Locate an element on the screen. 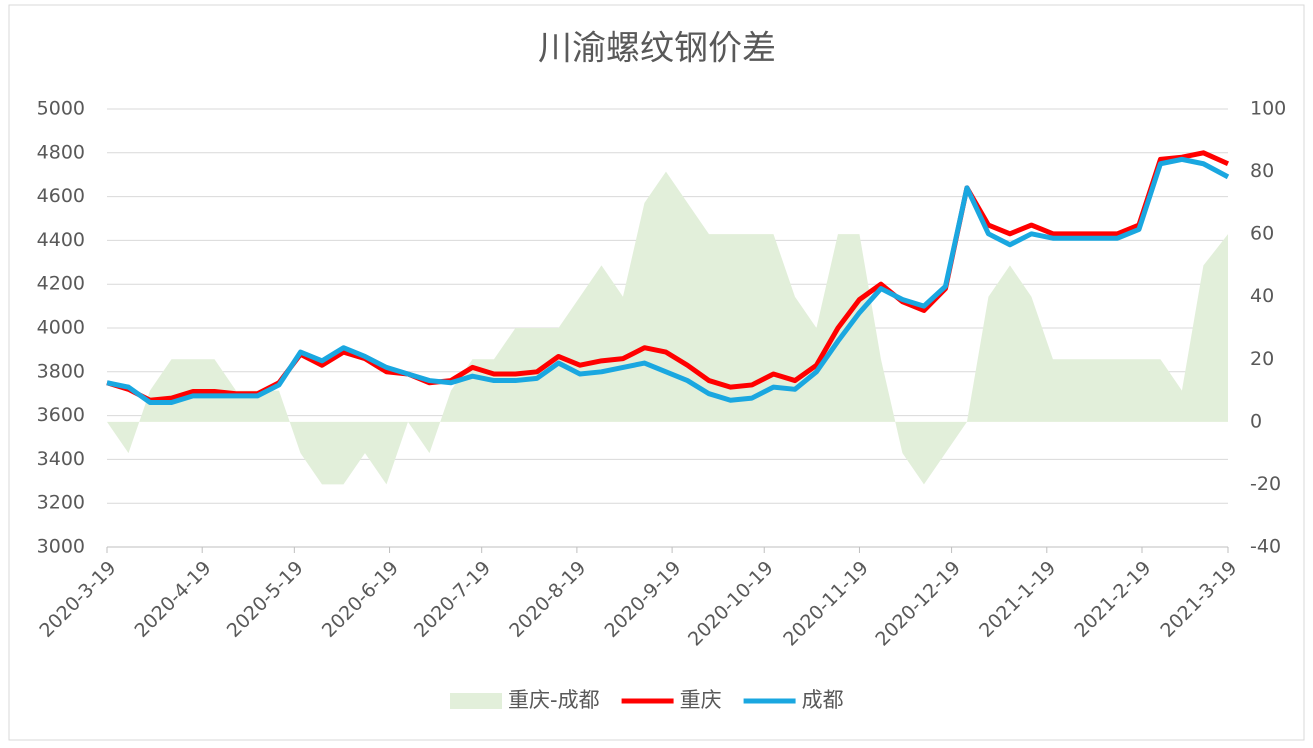  legend-label: 重庆 is located at coordinates (701, 700).